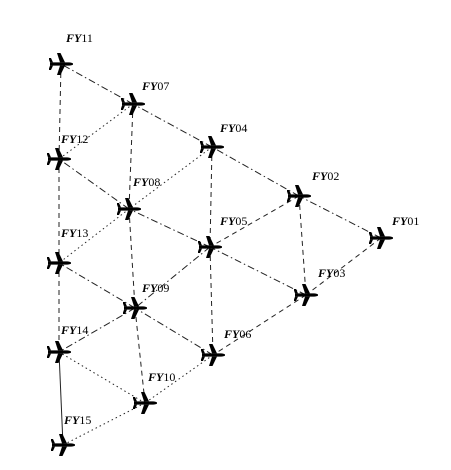  What do you see at coordinates (104, 424) in the screenshot?
I see `link-fy10-fy15` at bounding box center [104, 424].